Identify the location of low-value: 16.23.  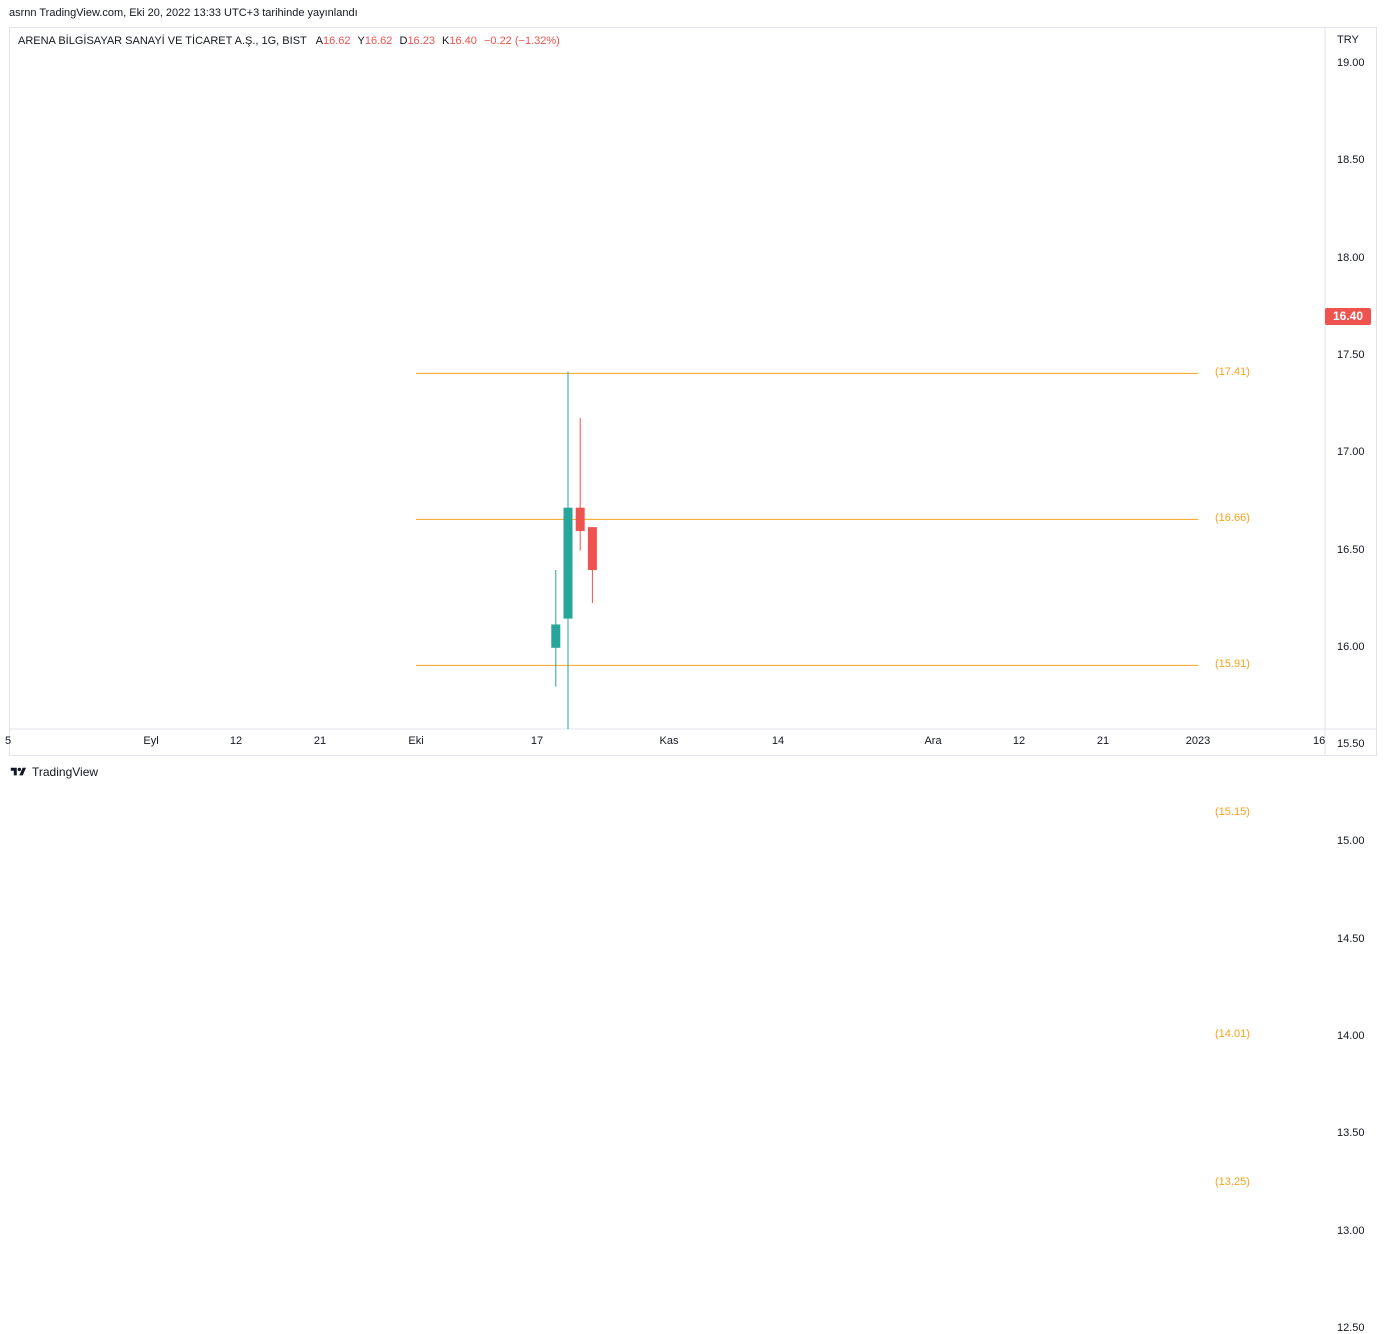
(421, 41).